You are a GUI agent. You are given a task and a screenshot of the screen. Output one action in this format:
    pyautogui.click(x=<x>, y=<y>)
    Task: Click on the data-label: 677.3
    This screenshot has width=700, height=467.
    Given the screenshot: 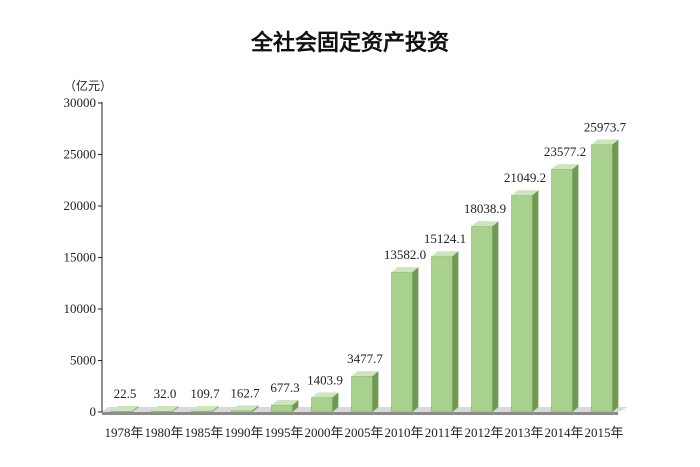 What is the action you would take?
    pyautogui.click(x=284, y=387)
    